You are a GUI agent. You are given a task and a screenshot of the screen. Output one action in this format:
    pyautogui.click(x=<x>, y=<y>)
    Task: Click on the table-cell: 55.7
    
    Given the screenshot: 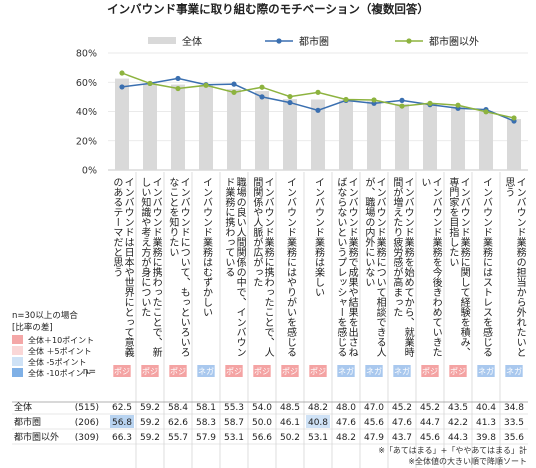 What is the action you would take?
    pyautogui.click(x=178, y=438)
    